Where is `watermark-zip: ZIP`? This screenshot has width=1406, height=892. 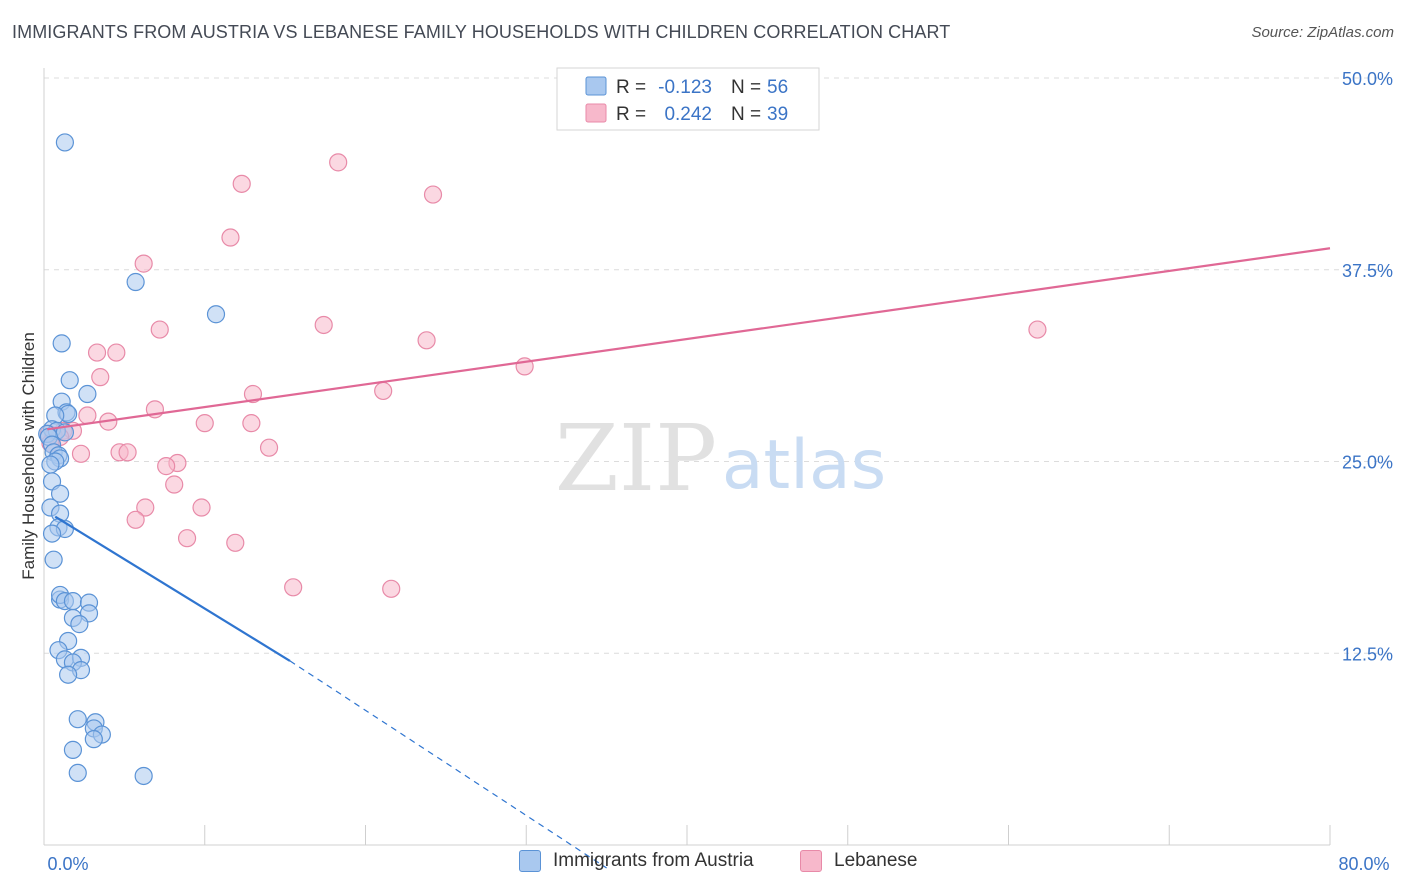
watermark-zip: ZIP is located at coordinates (636, 458).